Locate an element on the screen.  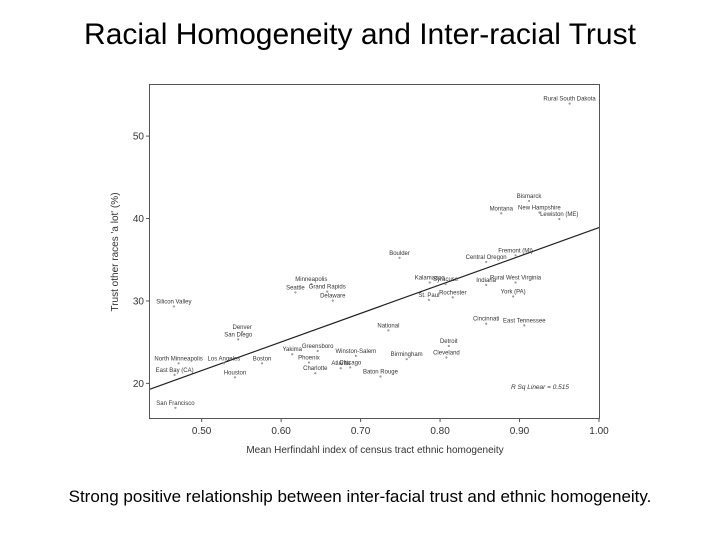
point-label: East Tennessee is located at coordinates (524, 321).